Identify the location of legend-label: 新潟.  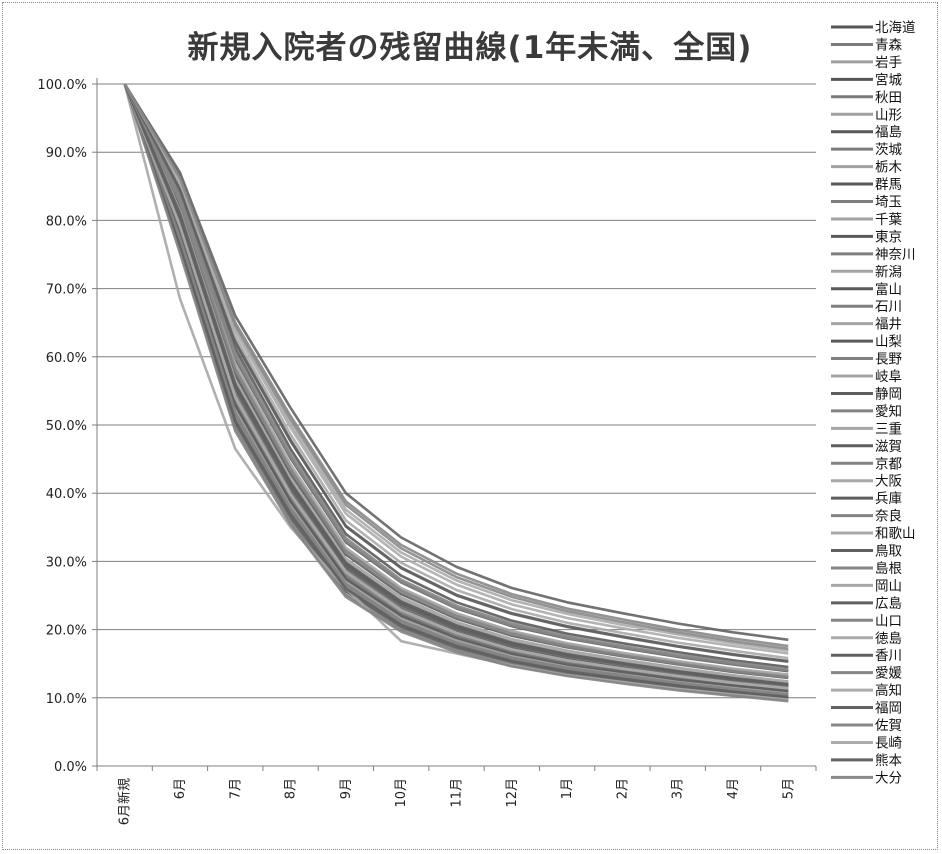
(888, 272).